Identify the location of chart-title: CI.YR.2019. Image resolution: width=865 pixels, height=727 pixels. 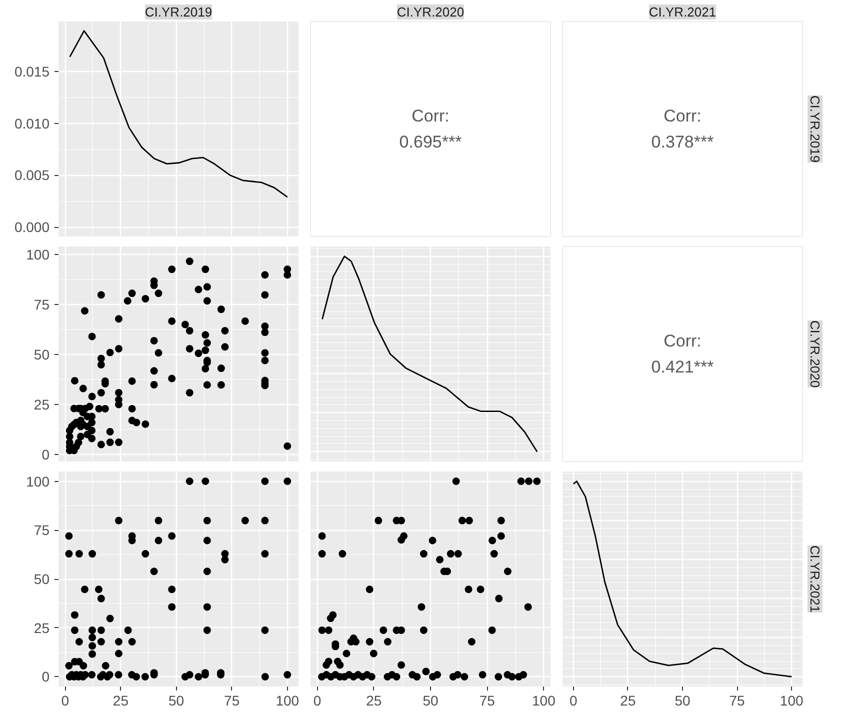
(178, 12).